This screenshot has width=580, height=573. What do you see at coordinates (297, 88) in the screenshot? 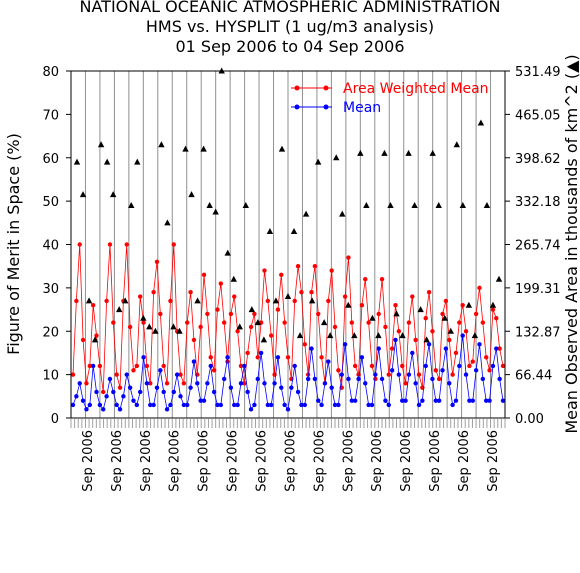
I see `legend-marker-area-weighted-mean` at bounding box center [297, 88].